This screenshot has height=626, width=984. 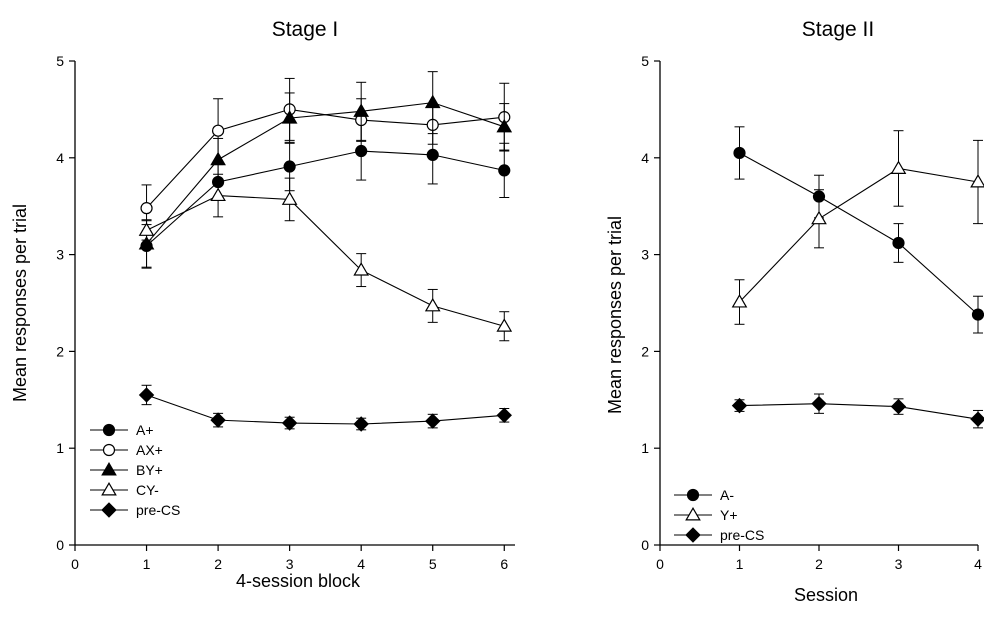 What do you see at coordinates (719, 515) in the screenshot?
I see `chart-2-legend: A- Y+ pre-CS` at bounding box center [719, 515].